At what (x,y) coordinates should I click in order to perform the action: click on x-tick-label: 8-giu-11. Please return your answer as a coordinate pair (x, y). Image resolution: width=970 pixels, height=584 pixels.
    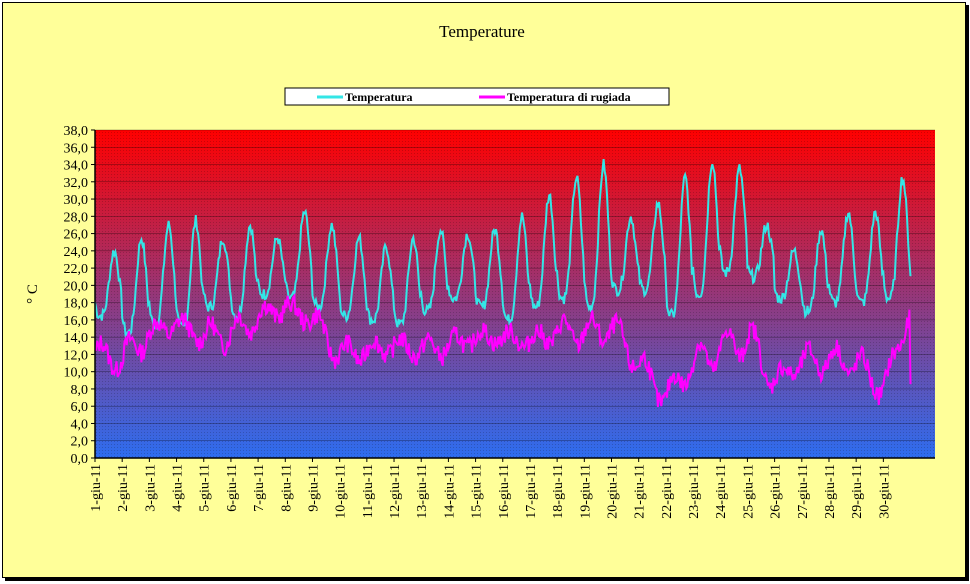
    Looking at the image, I should click on (286, 488).